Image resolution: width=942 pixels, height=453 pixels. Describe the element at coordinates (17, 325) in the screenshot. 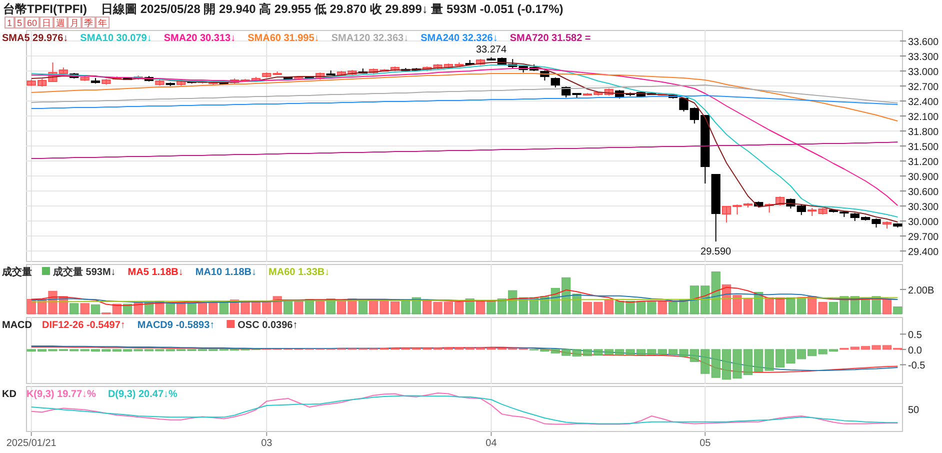

I see `chart-title: MACD` at that location.